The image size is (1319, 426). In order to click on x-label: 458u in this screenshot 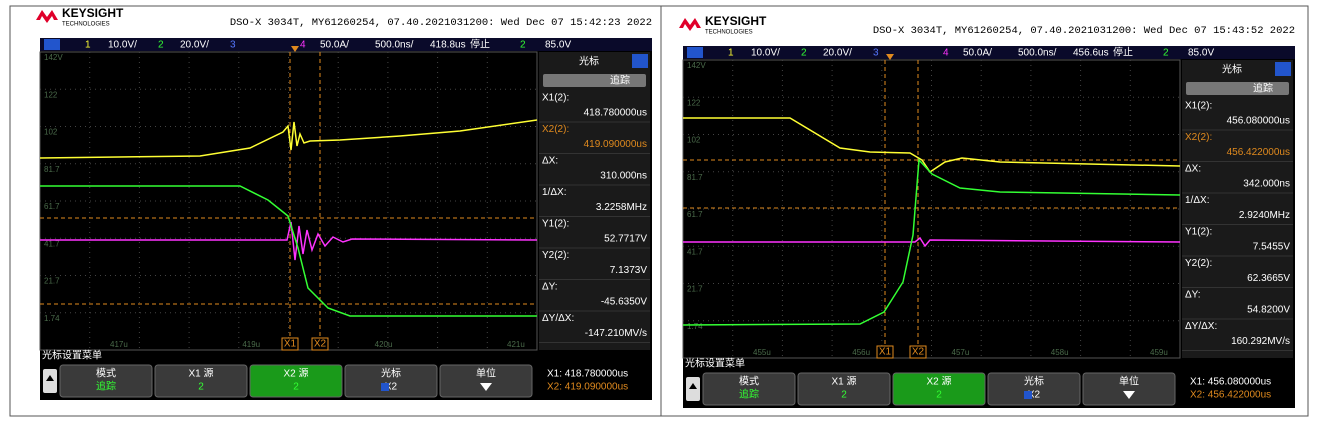, I will do `click(1060, 352)`.